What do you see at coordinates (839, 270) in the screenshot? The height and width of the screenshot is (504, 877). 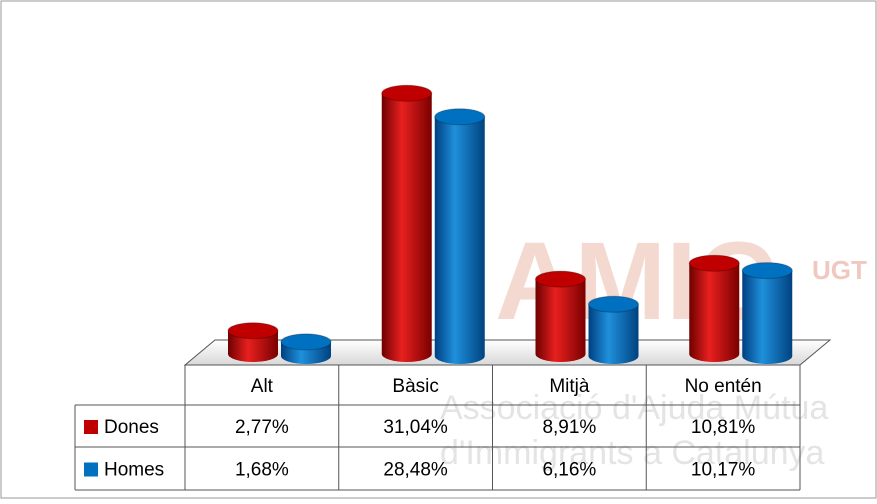 I see `watermark-ugt: UGT` at bounding box center [839, 270].